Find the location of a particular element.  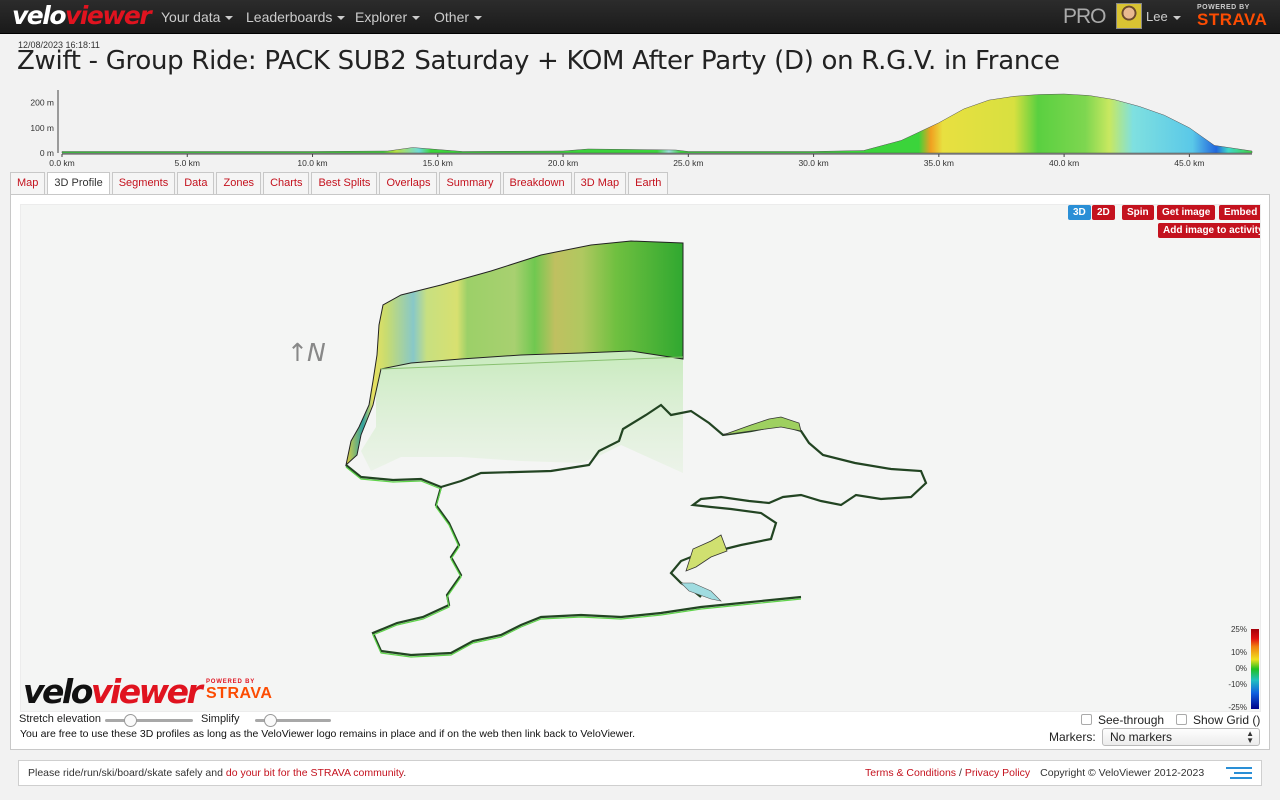

stretch-elevation-label: Stretch elevation is located at coordinates (60, 719).